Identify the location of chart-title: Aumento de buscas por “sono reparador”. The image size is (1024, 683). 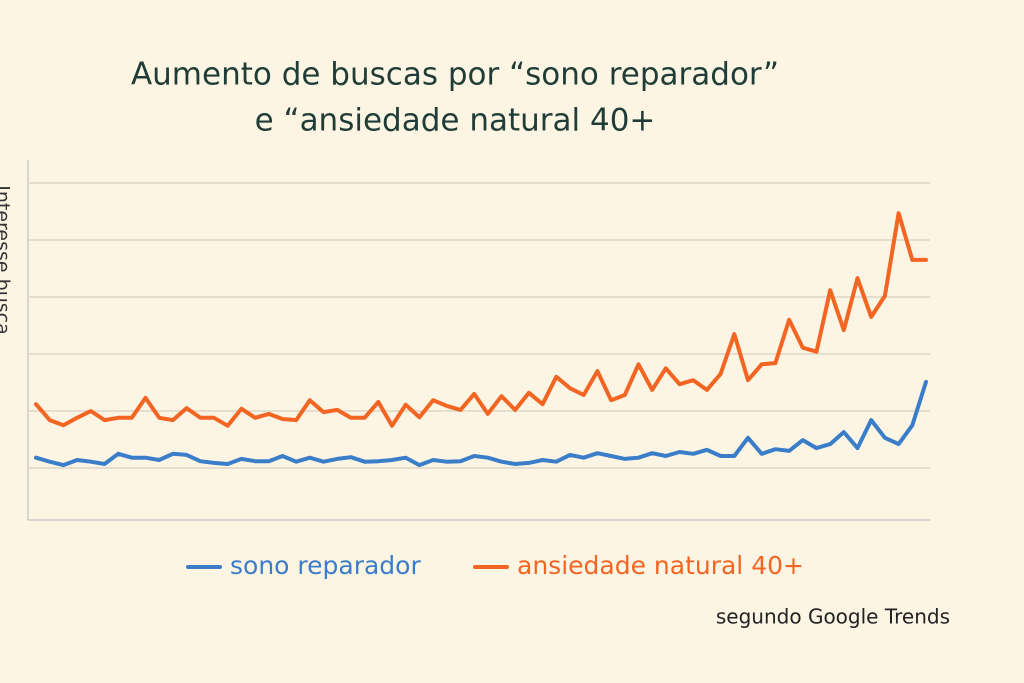
(455, 75).